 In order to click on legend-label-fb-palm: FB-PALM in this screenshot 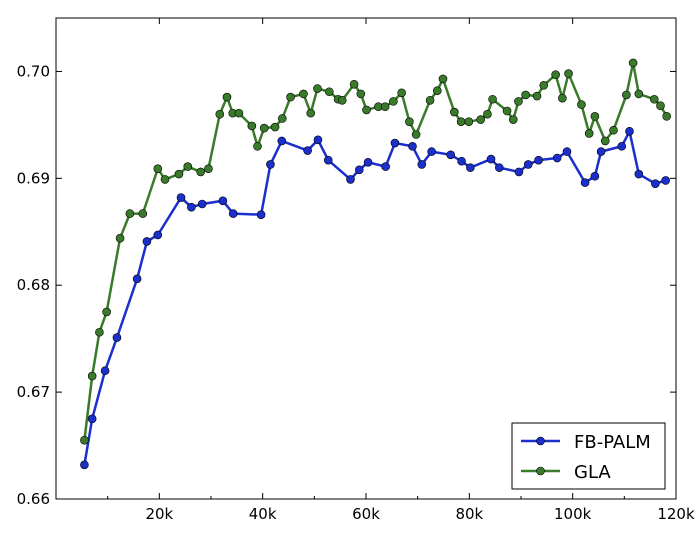, I will do `click(612, 442)`.